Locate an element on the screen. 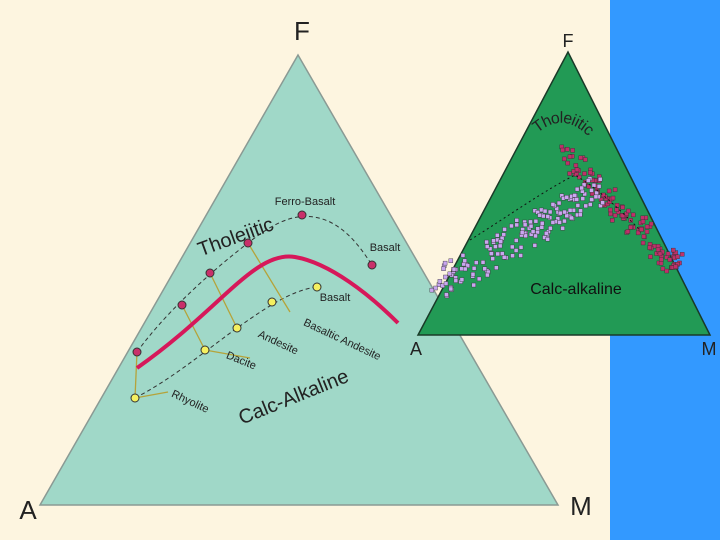 The height and width of the screenshot is (540, 720). calc-alkaline-trend is located at coordinates (226, 342).